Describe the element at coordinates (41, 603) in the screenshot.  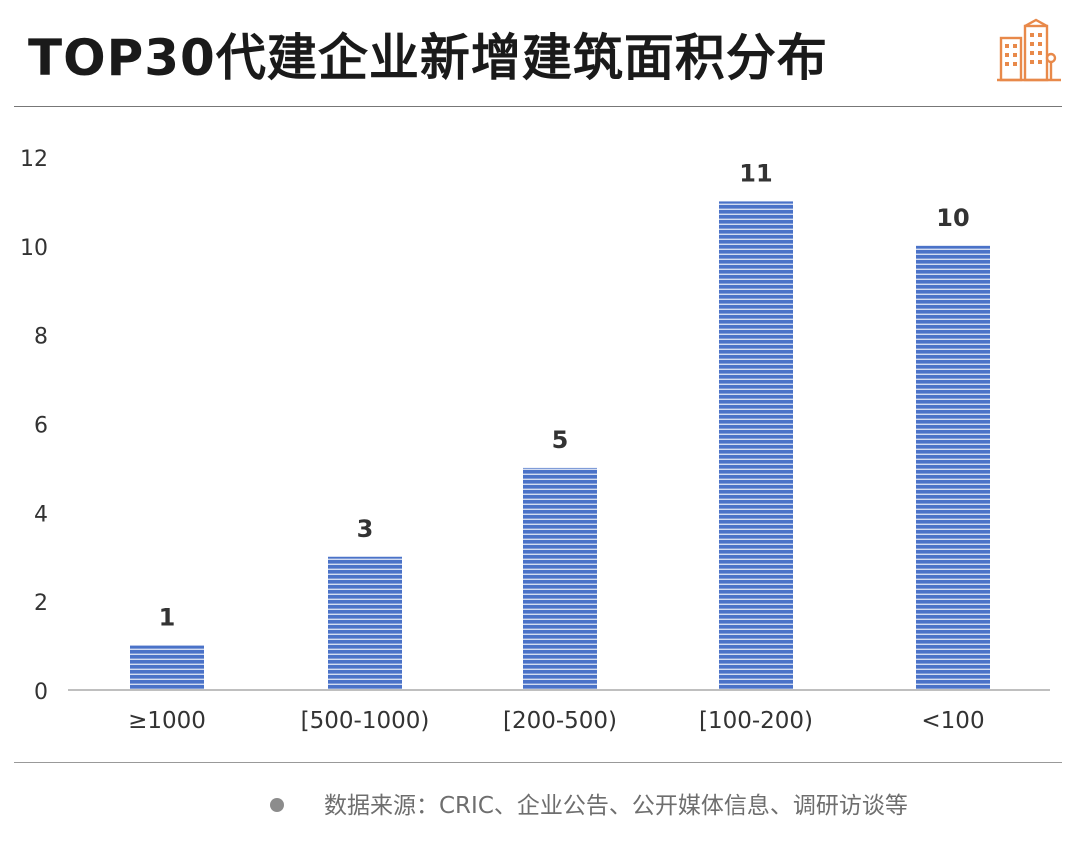
I see `y-tick-label-2: 2` at that location.